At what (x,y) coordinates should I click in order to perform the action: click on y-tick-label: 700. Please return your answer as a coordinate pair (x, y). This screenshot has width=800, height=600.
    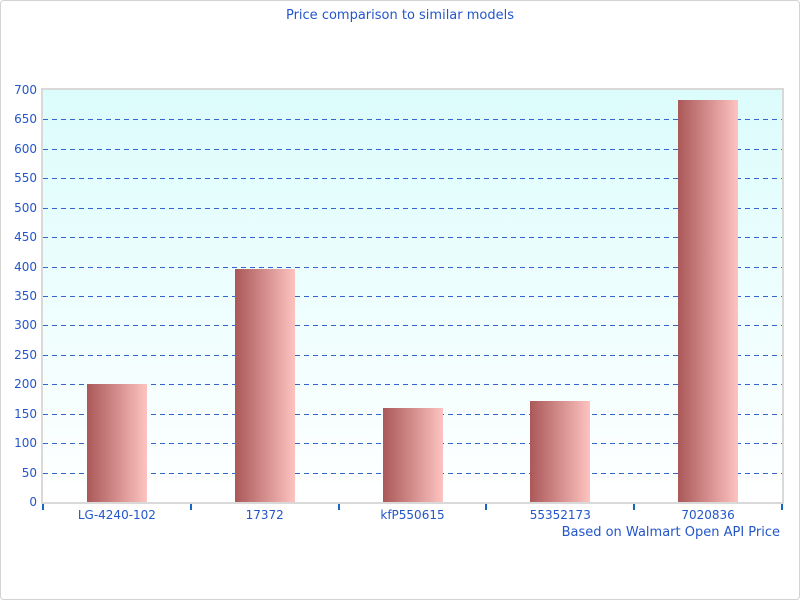
    Looking at the image, I should click on (25, 90).